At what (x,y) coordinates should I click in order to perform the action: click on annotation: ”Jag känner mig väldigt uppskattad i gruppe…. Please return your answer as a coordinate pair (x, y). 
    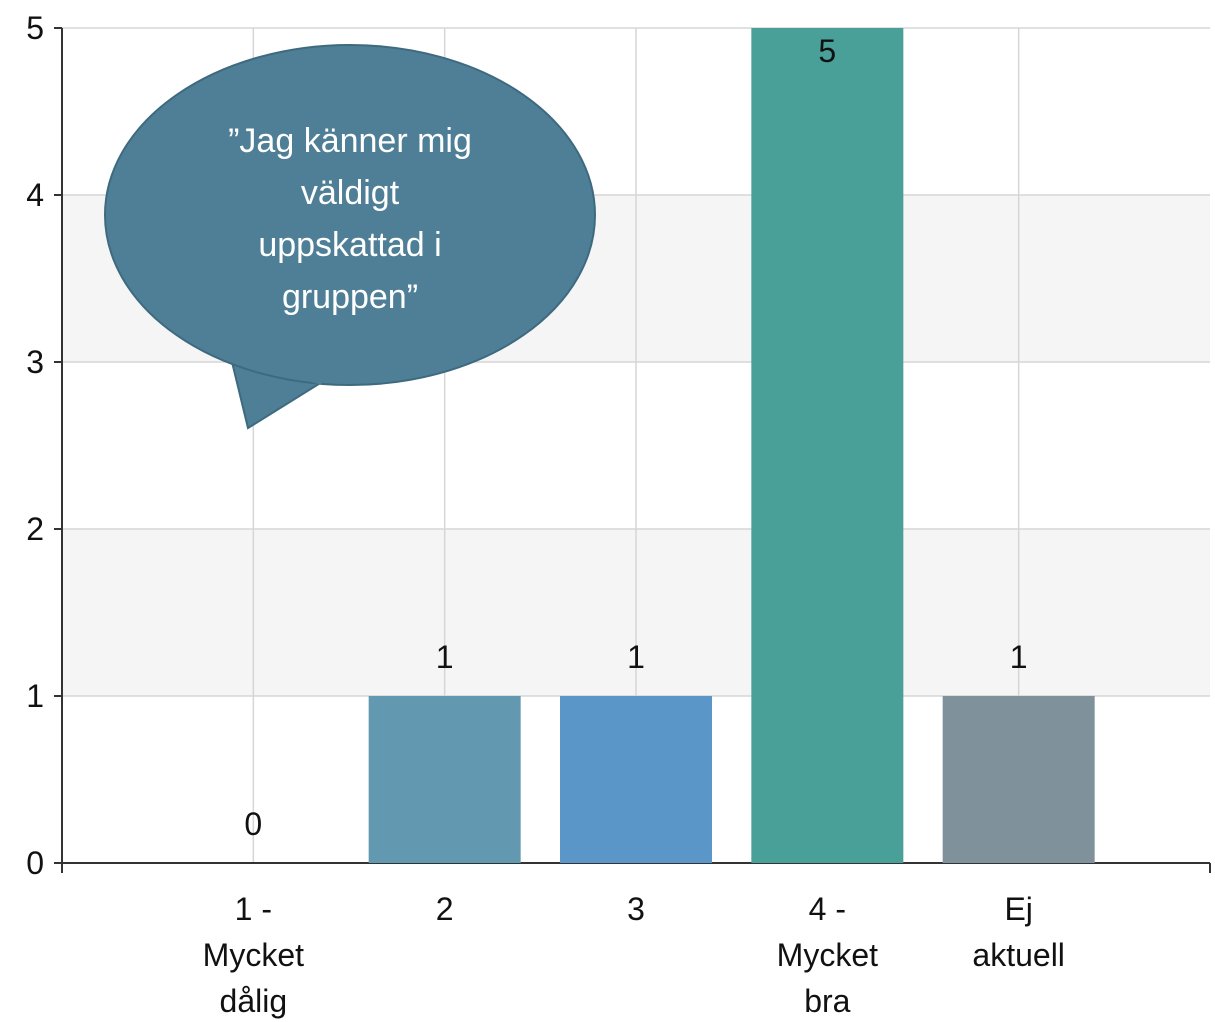
    Looking at the image, I should click on (350, 219).